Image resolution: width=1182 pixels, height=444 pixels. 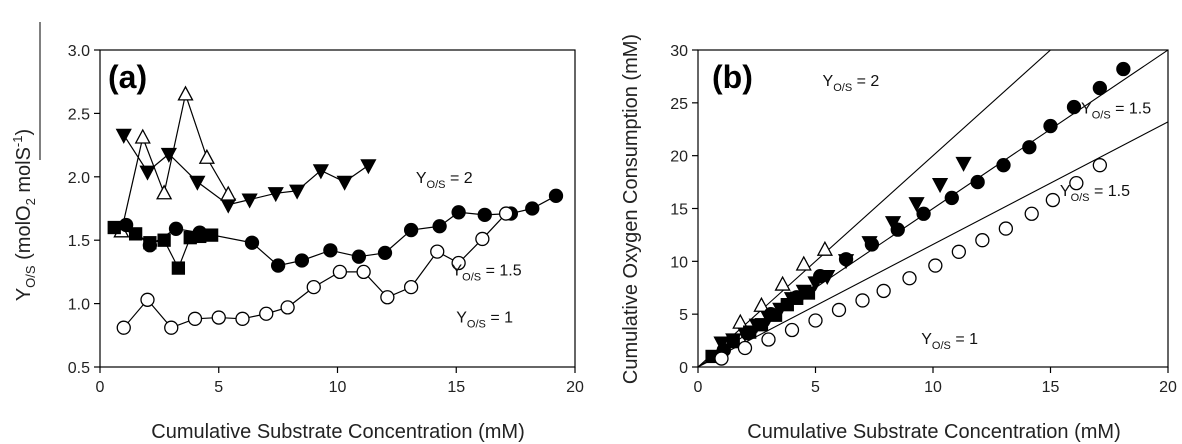 I want to click on panel-a-series-circle-open, so click(x=315, y=270).